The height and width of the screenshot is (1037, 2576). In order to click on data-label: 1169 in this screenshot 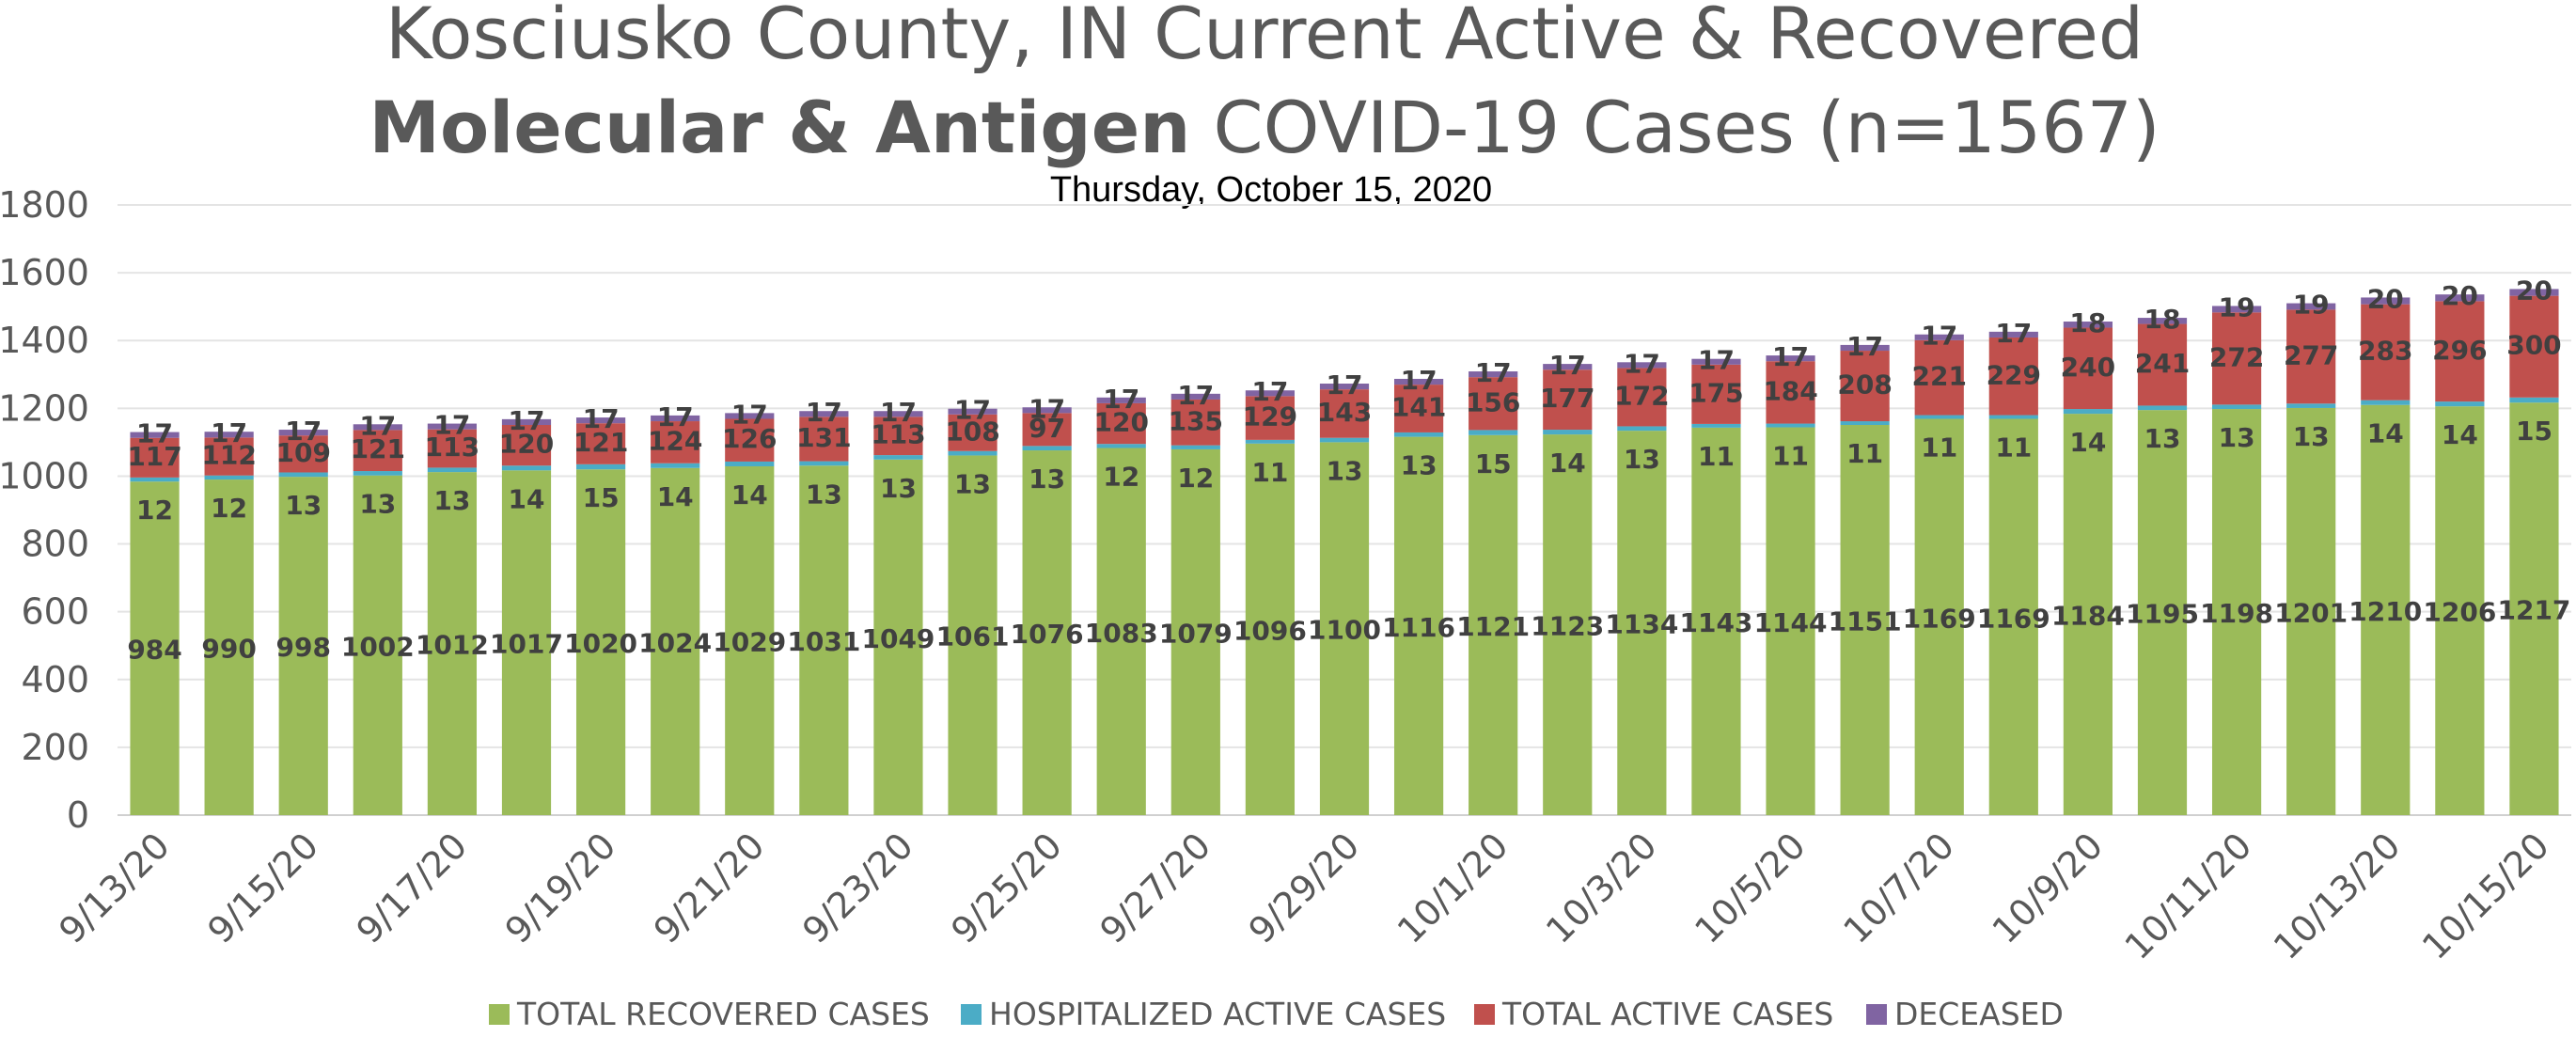, I will do `click(1940, 618)`.